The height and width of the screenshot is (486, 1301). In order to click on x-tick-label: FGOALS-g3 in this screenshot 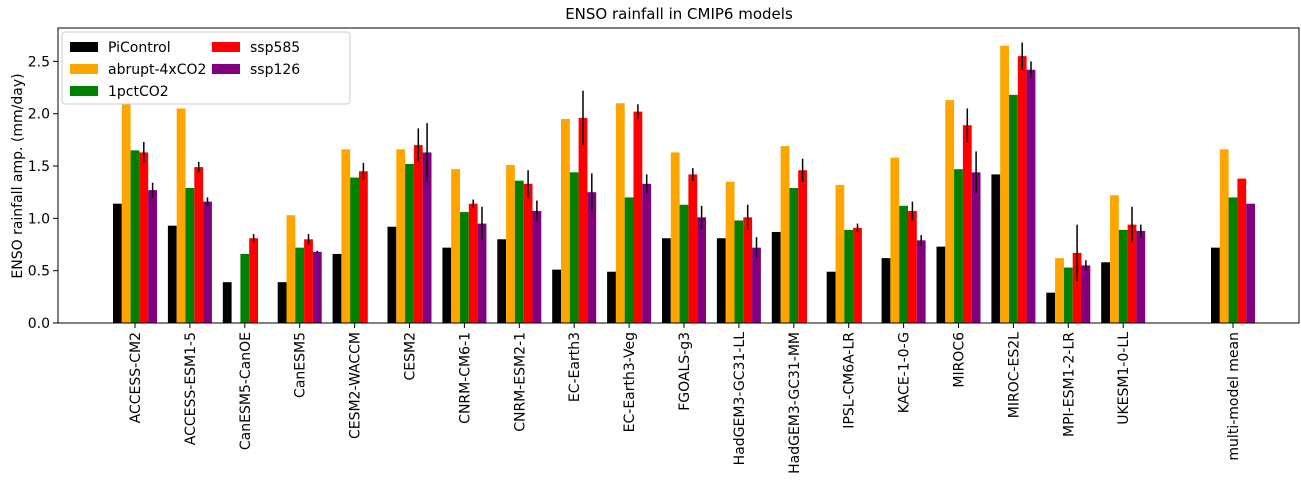, I will do `click(685, 371)`.